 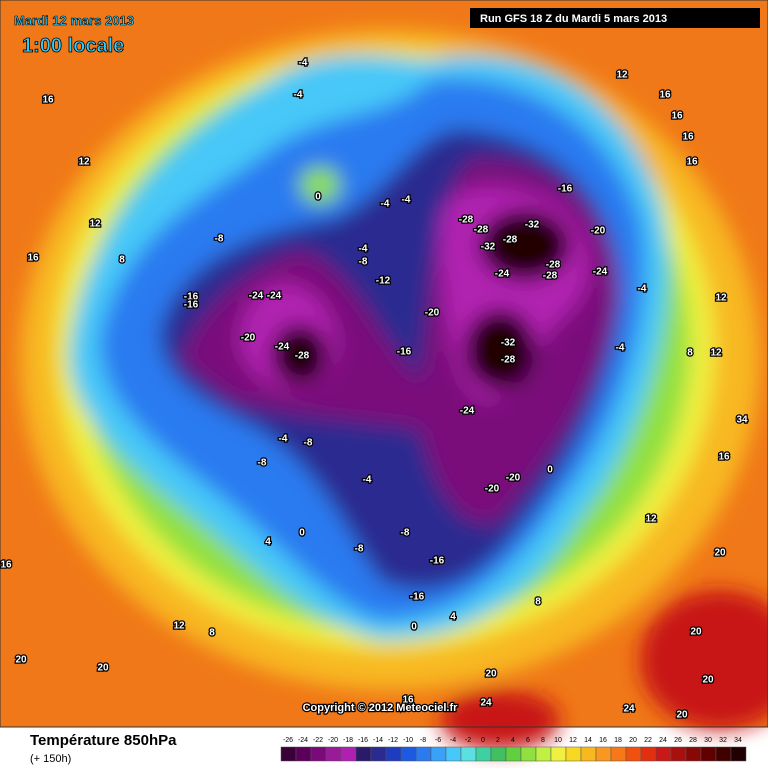 I want to click on scale-label: 12, so click(x=573, y=740).